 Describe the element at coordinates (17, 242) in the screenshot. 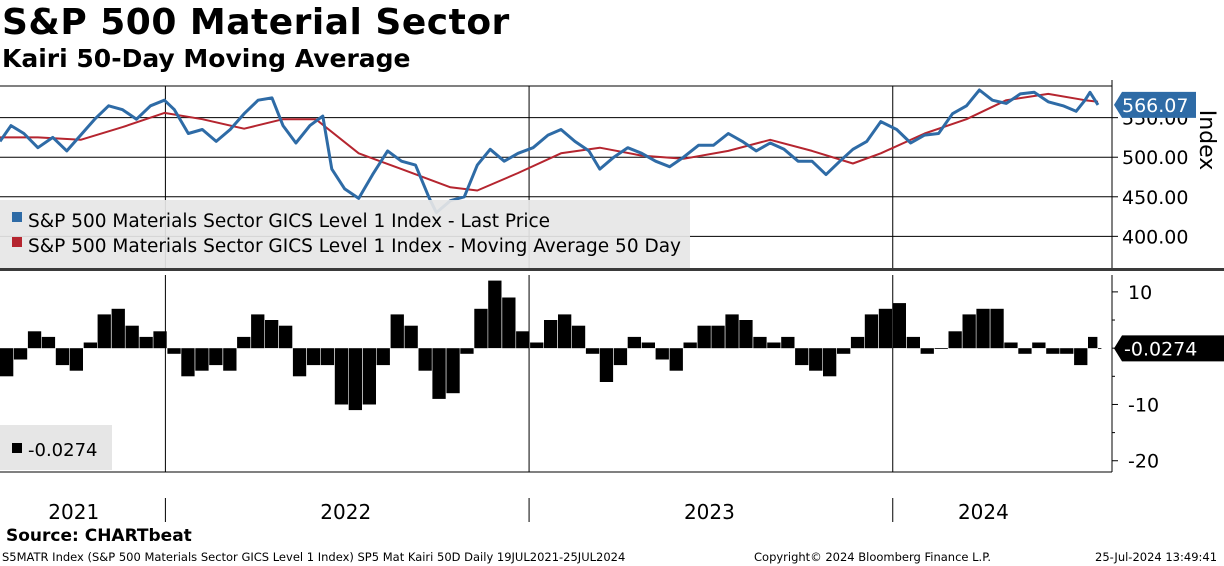

I see `legend-swatch-ma` at that location.